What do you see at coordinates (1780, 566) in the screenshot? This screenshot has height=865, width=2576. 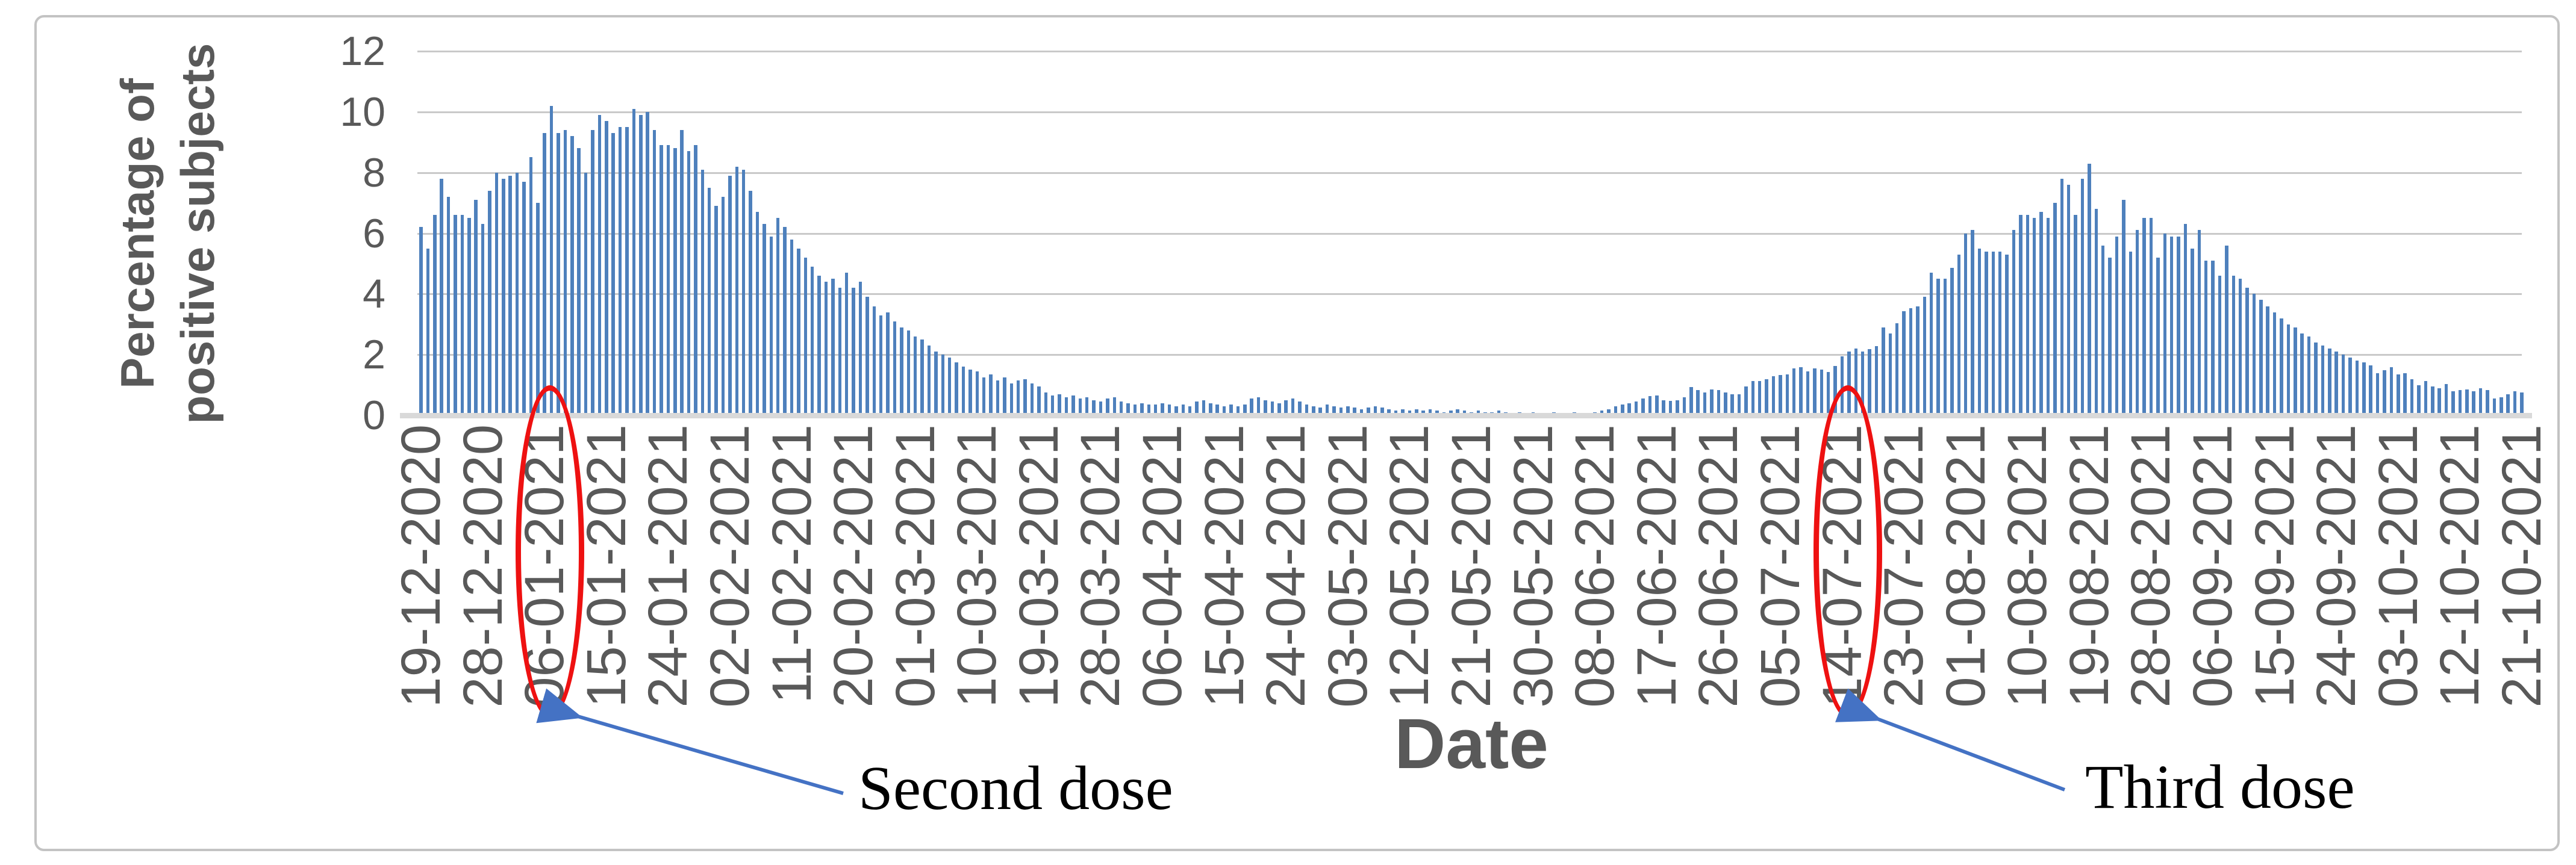 I see `x-tick-label: 05-07-2021` at bounding box center [1780, 566].